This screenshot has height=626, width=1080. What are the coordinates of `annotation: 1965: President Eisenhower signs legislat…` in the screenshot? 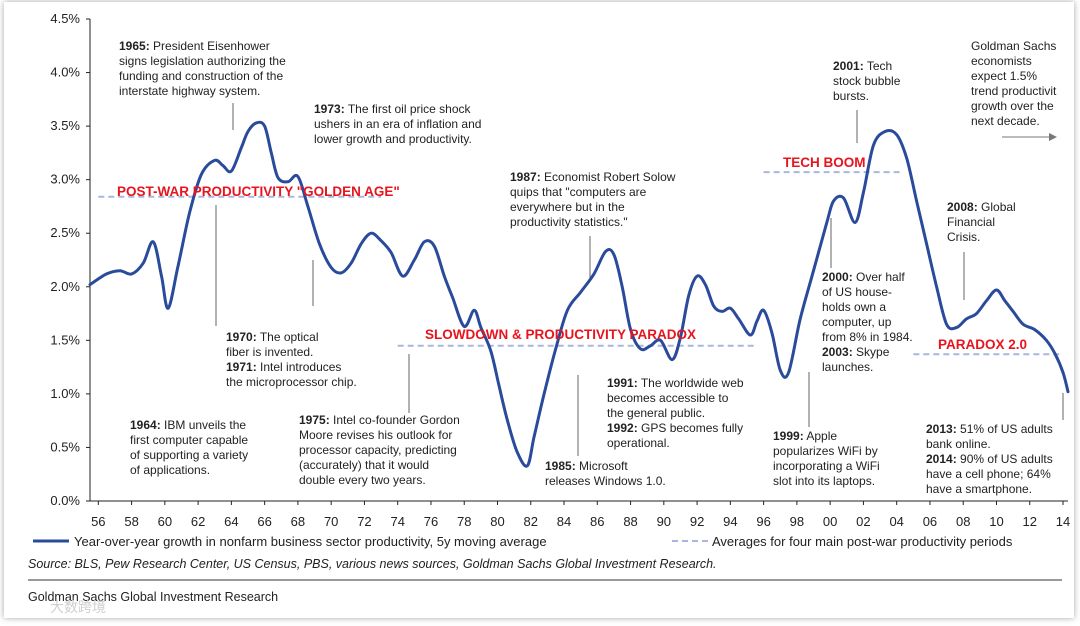 It's located at (202, 68).